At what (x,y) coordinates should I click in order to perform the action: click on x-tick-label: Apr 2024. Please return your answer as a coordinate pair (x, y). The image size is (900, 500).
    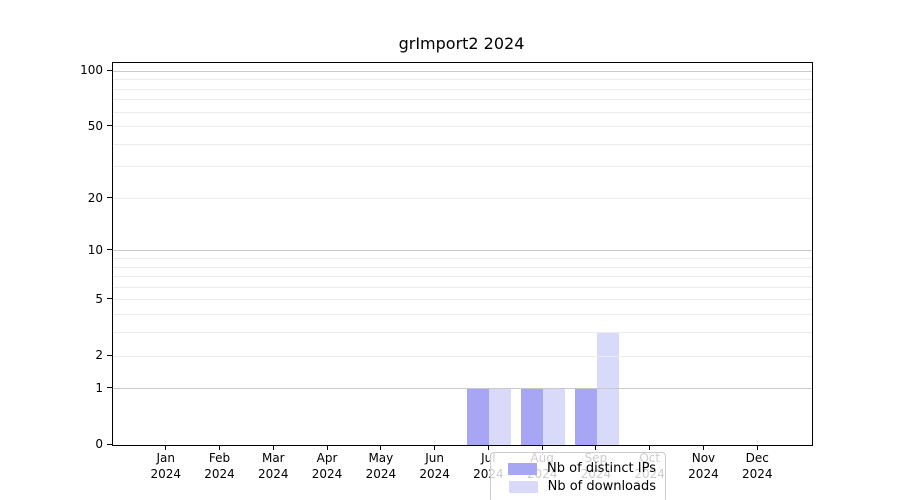
    Looking at the image, I should click on (327, 466).